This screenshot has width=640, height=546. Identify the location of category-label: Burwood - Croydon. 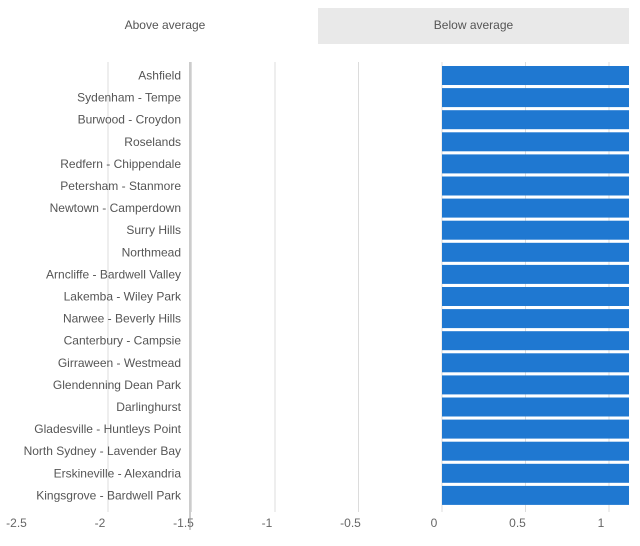
(129, 120).